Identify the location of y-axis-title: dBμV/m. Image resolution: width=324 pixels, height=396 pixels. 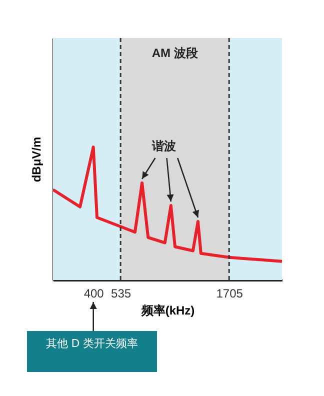
(37, 159).